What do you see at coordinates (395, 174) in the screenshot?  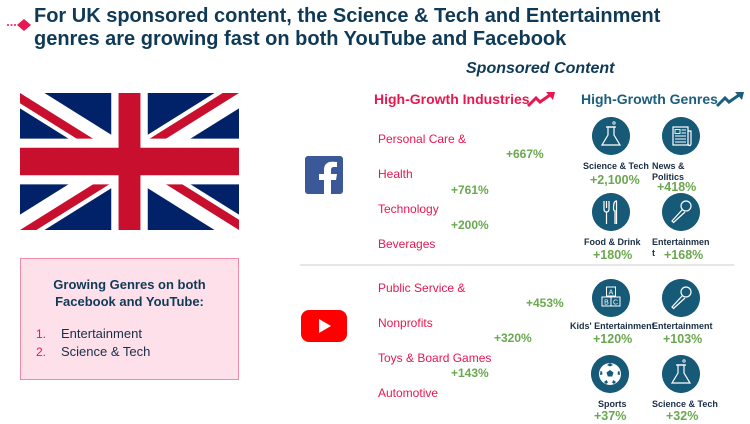 I see `industry-label: Health` at bounding box center [395, 174].